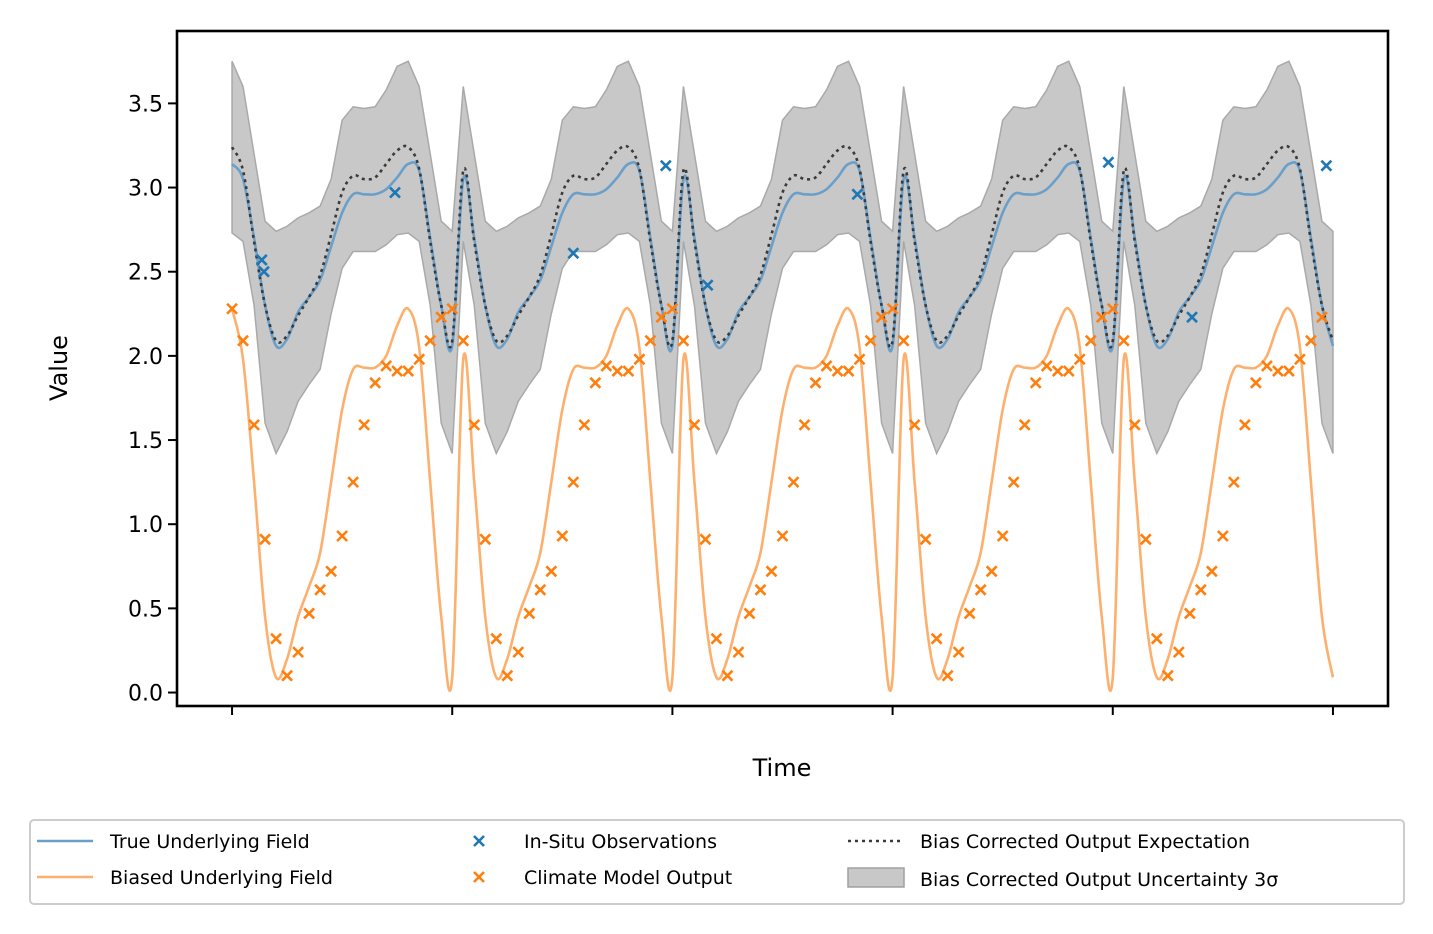 Image resolution: width=1433 pixels, height=934 pixels. Describe the element at coordinates (145, 273) in the screenshot. I see `y-tick-label: 2.5` at that location.